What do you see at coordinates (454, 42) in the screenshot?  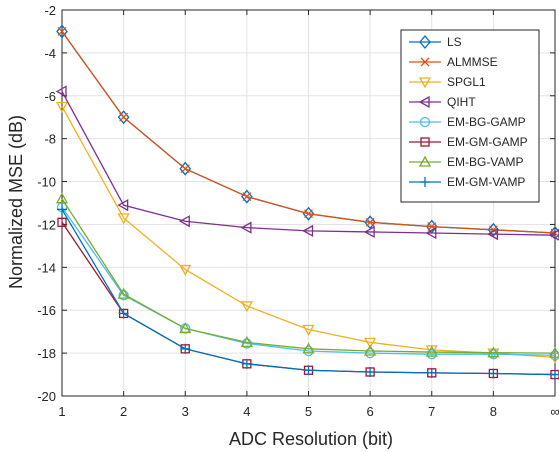 I see `legend-label: LS` at bounding box center [454, 42].